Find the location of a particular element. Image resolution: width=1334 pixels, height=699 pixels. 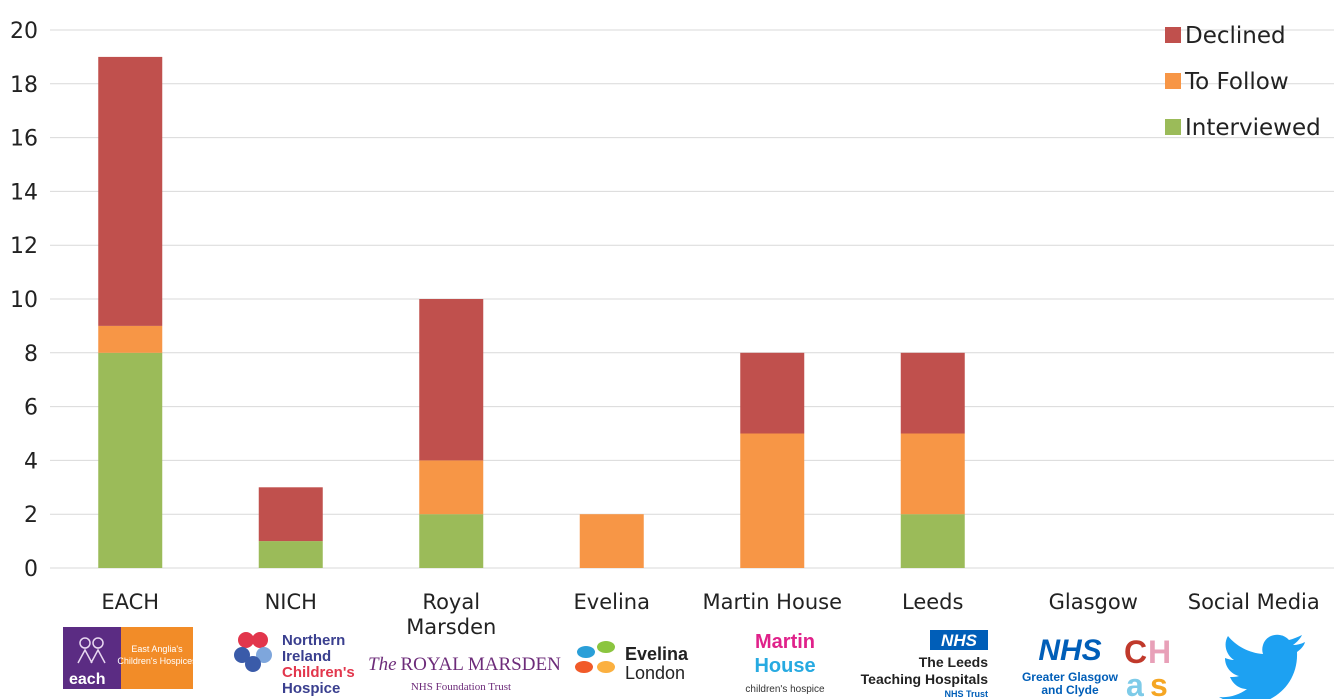

nhs-badge is located at coordinates (959, 640).